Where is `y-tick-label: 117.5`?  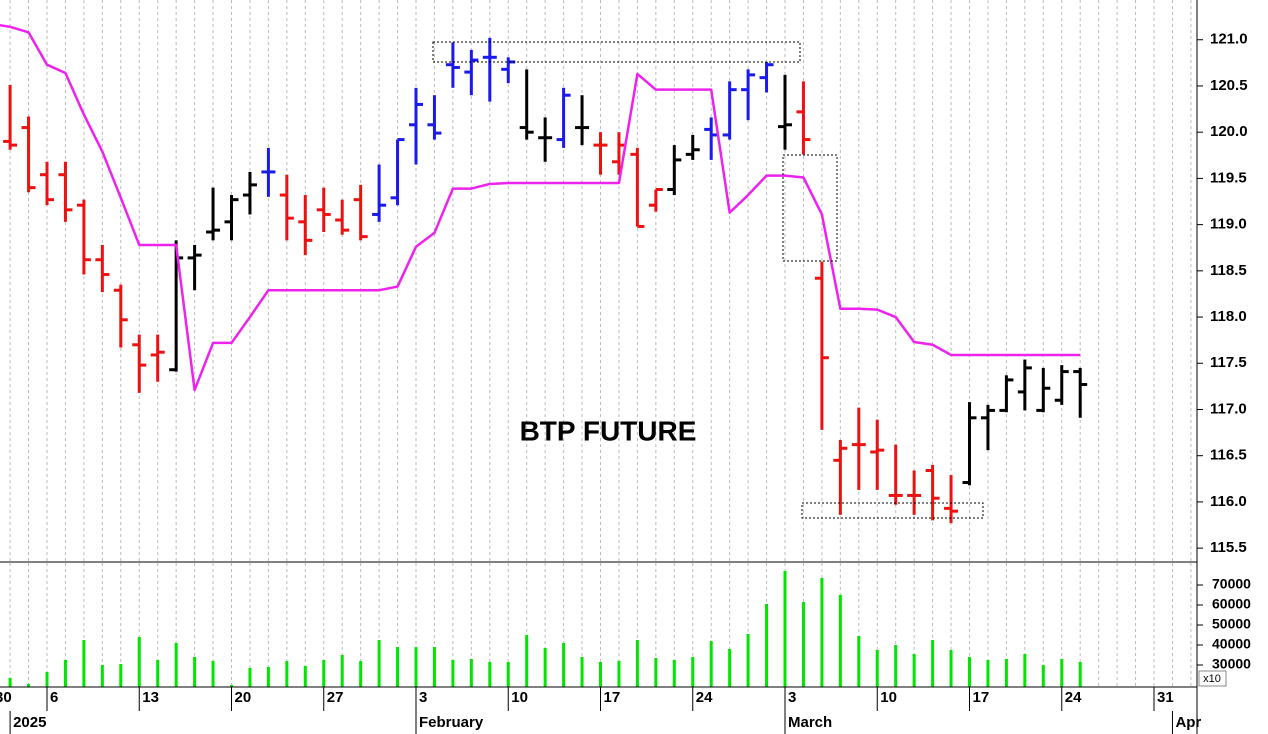
y-tick-label: 117.5 is located at coordinates (1228, 362).